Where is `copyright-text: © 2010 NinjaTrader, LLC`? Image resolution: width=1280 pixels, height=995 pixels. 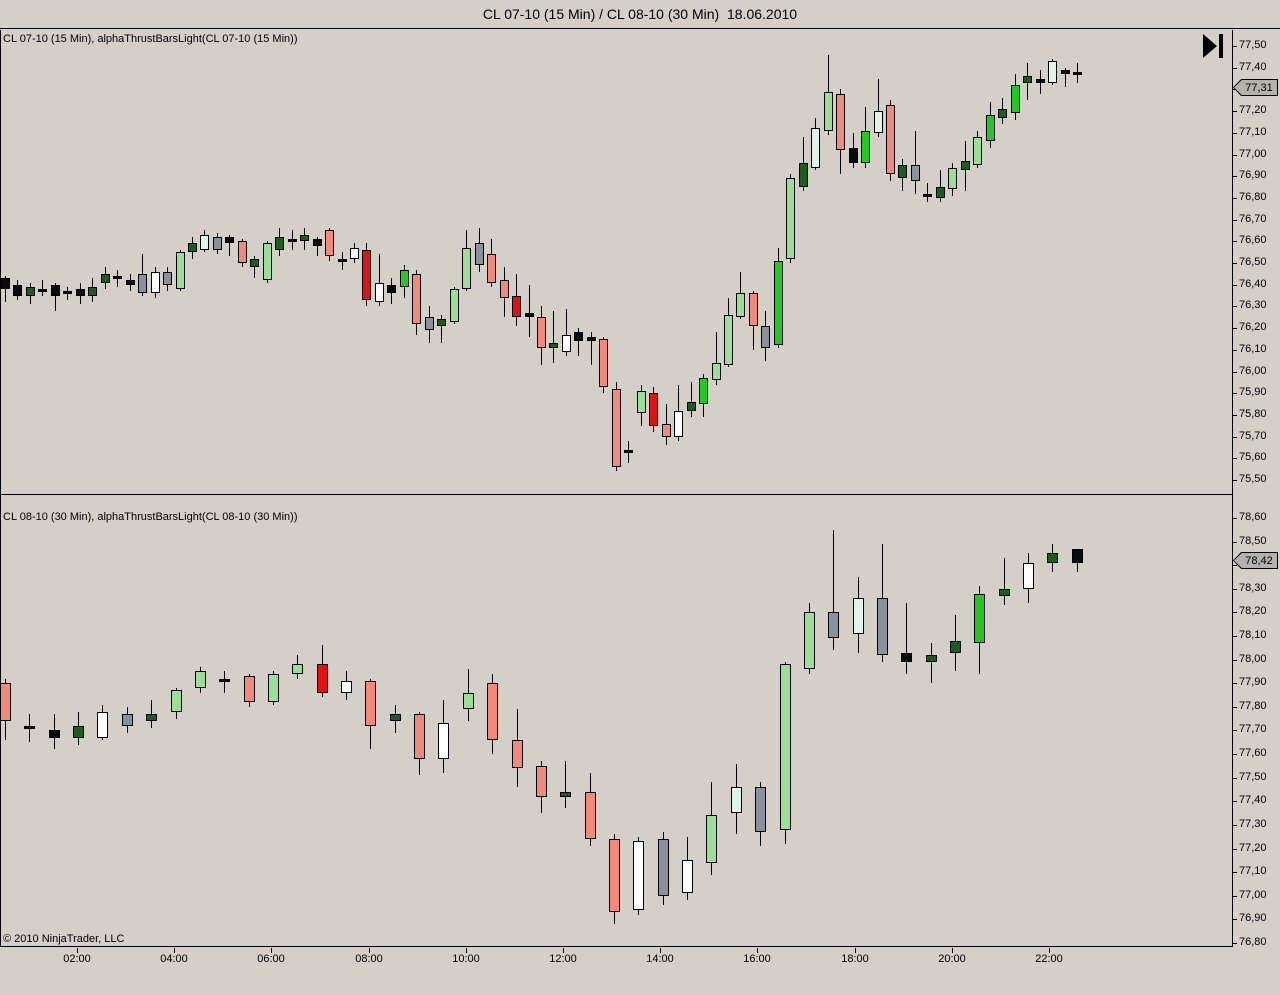
copyright-text: © 2010 NinjaTrader, LLC is located at coordinates (64, 939).